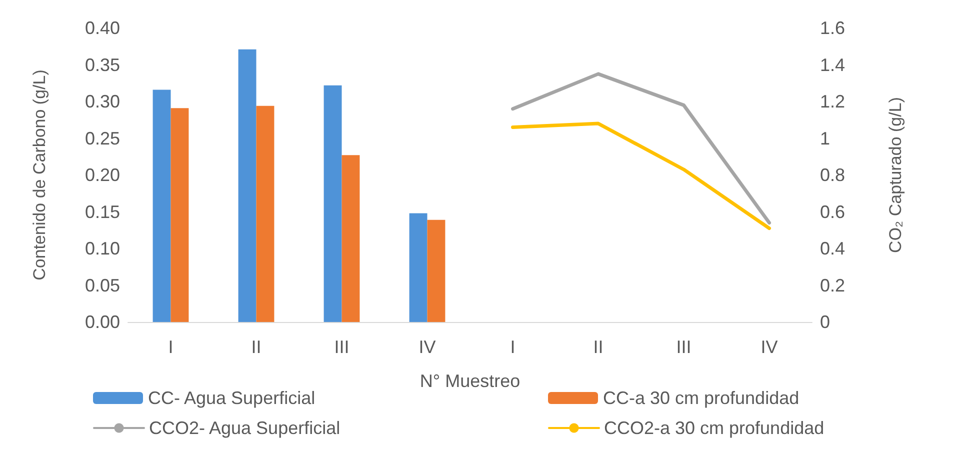  Describe the element at coordinates (833, 248) in the screenshot. I see `y2-tick-label: 0.4` at that location.